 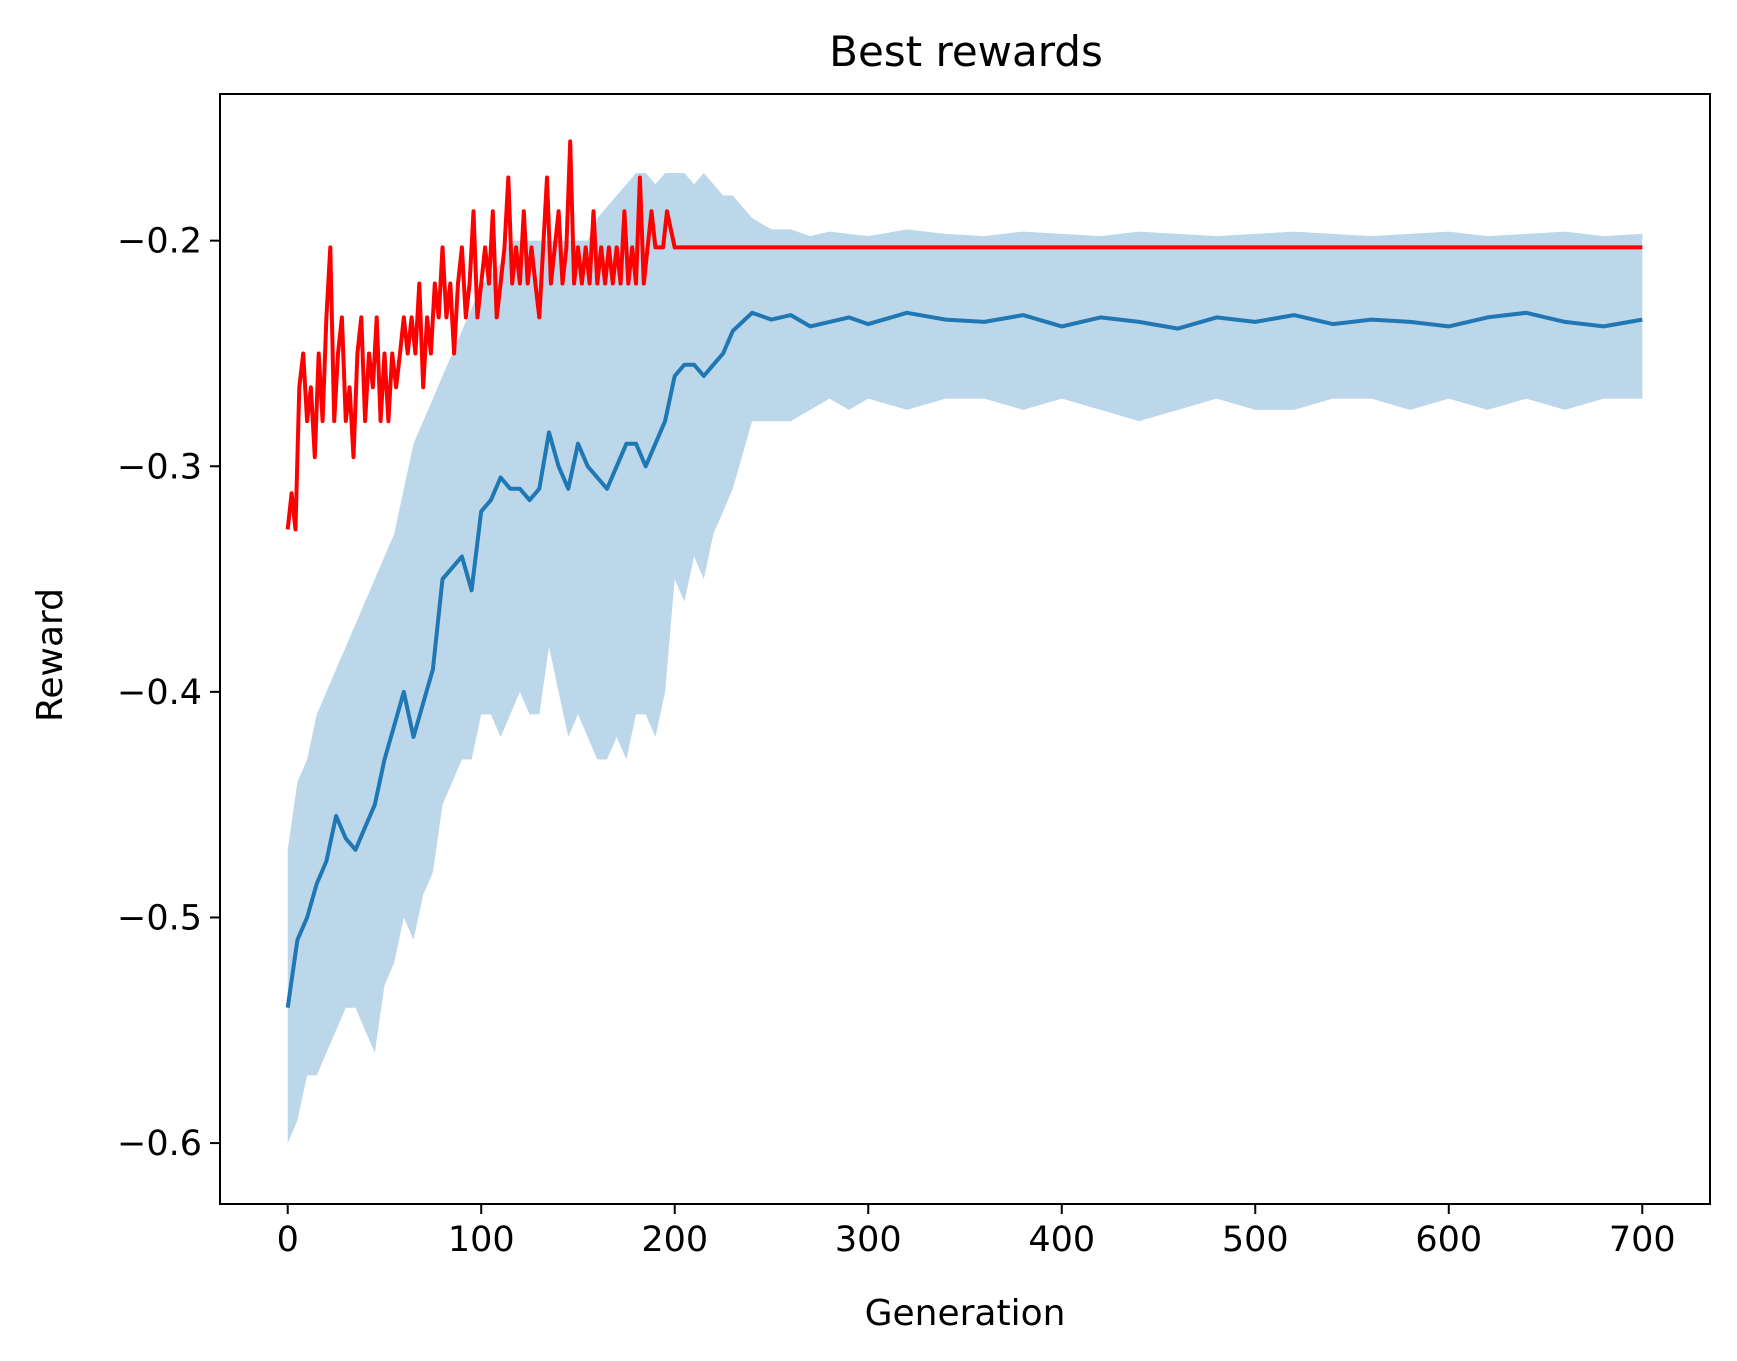 I want to click on x-tick-label: 400, so click(x=1061, y=1240).